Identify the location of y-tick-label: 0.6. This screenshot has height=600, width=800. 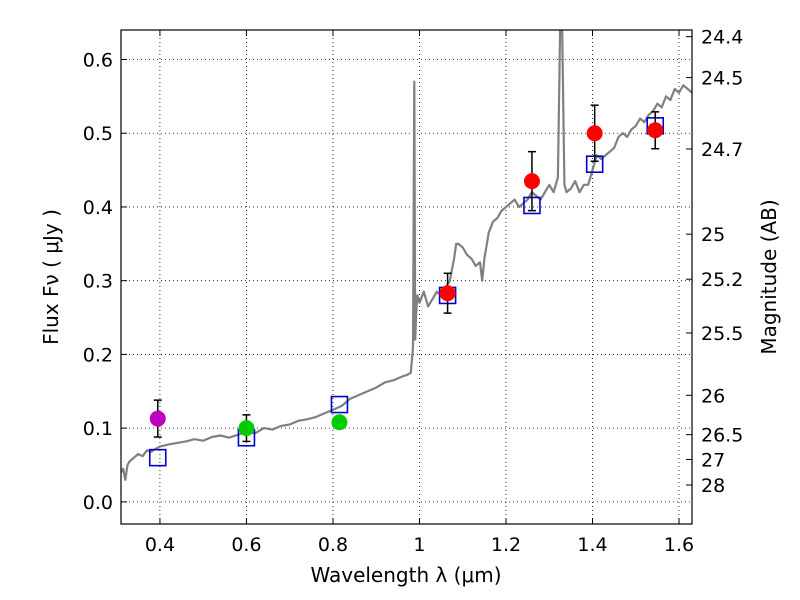
(98, 60).